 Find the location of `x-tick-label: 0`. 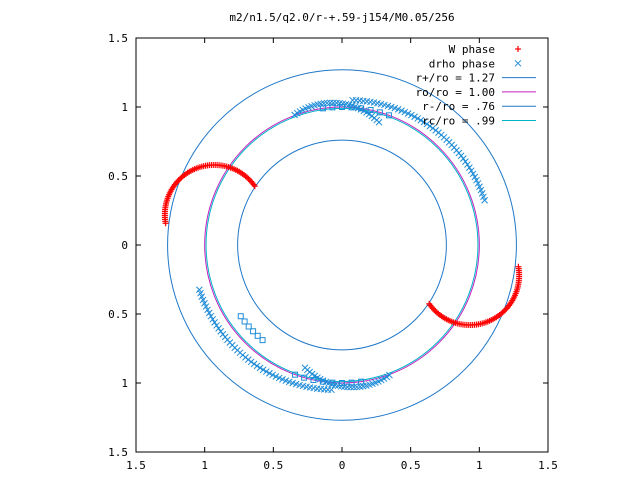

x-tick-label: 0 is located at coordinates (342, 465).